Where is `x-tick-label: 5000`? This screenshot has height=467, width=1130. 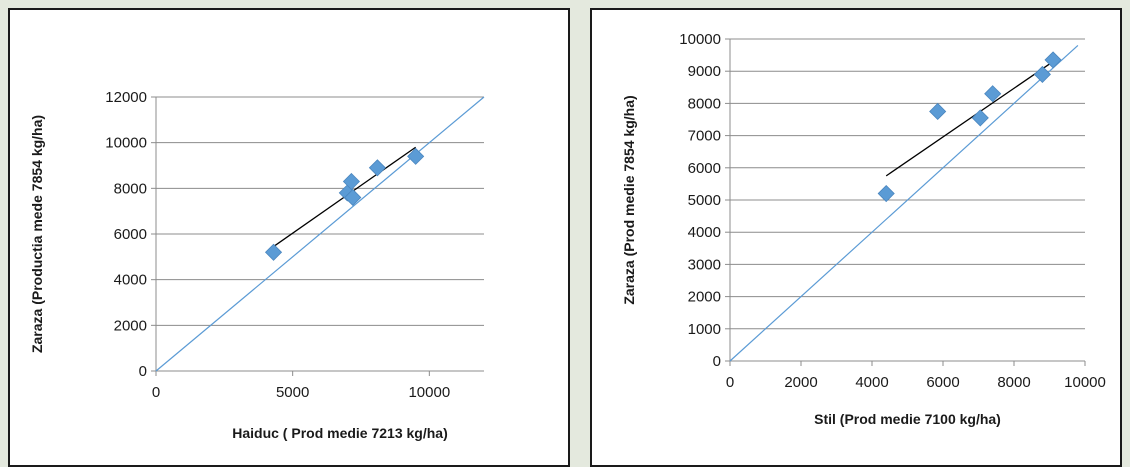 x-tick-label: 5000 is located at coordinates (292, 392).